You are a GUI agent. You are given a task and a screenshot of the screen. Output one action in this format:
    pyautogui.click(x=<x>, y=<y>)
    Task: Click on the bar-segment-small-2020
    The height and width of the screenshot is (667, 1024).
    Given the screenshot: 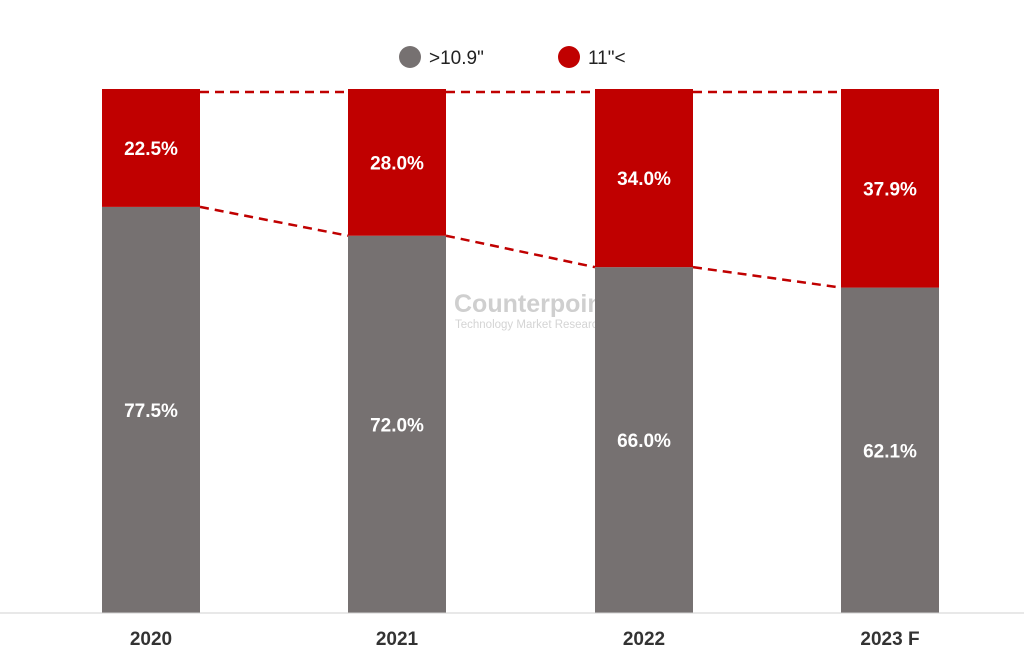 What is the action you would take?
    pyautogui.click(x=151, y=409)
    